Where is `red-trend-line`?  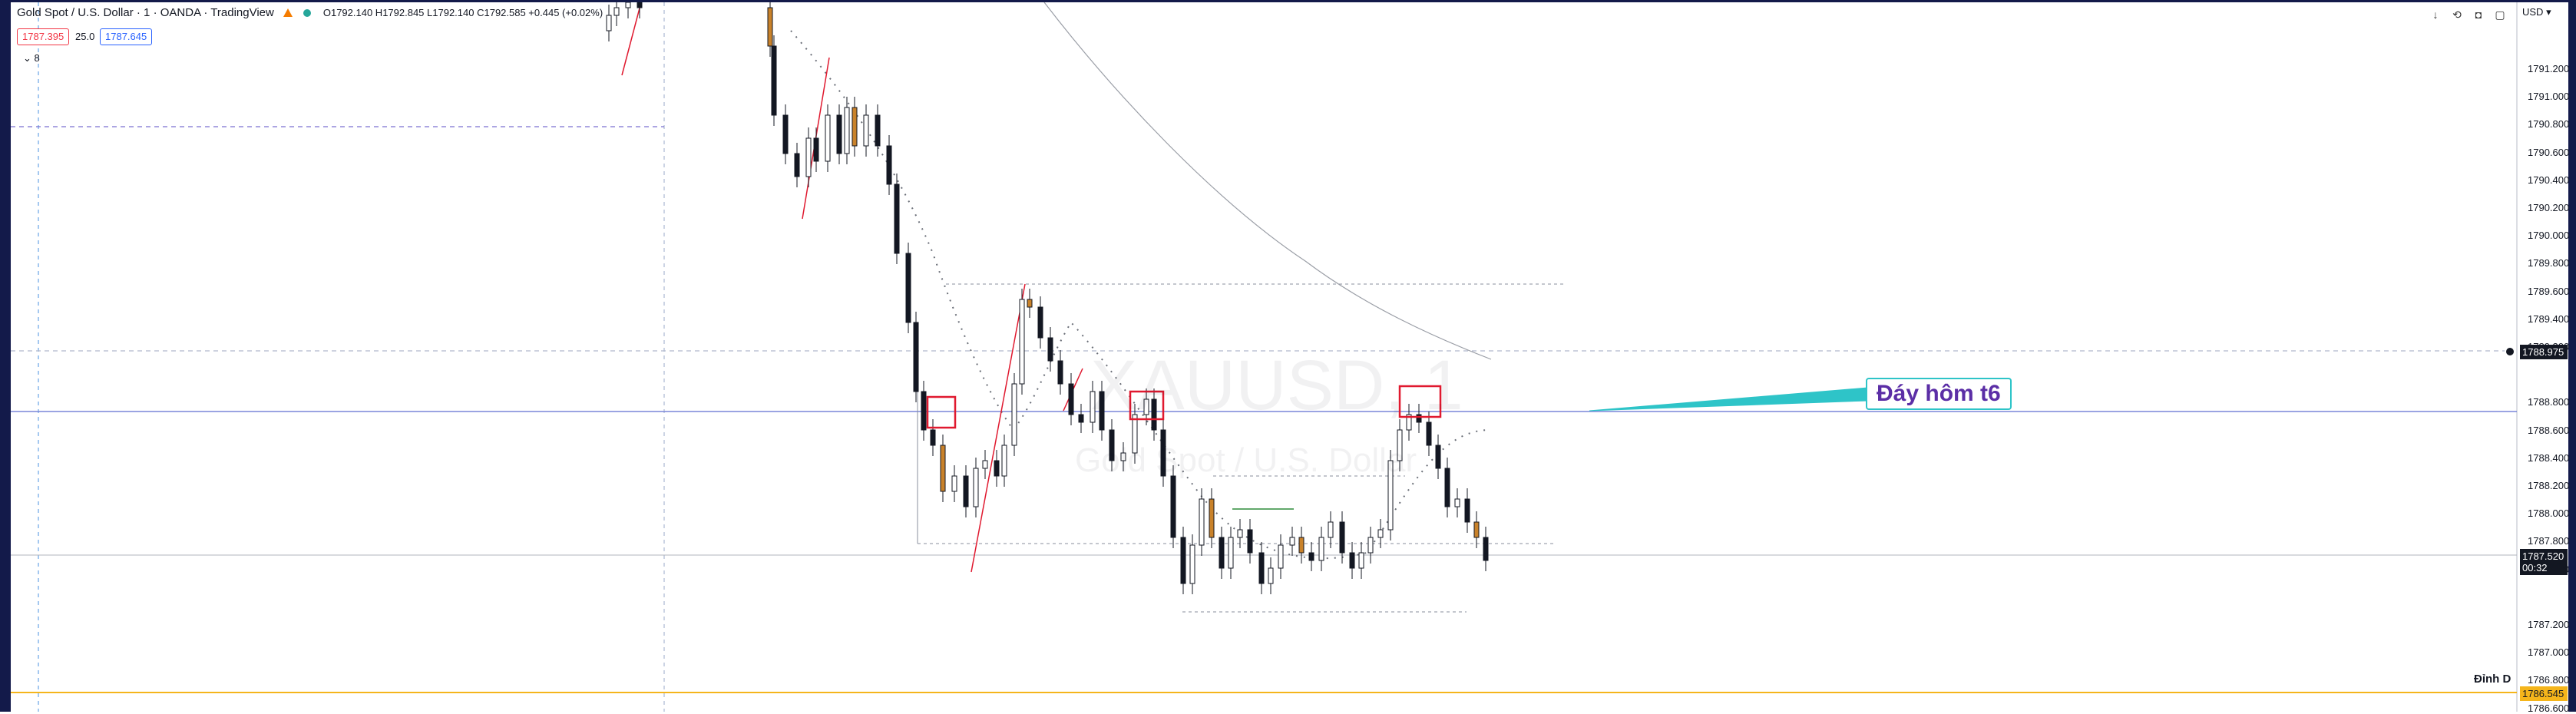 red-trend-line is located at coordinates (998, 428).